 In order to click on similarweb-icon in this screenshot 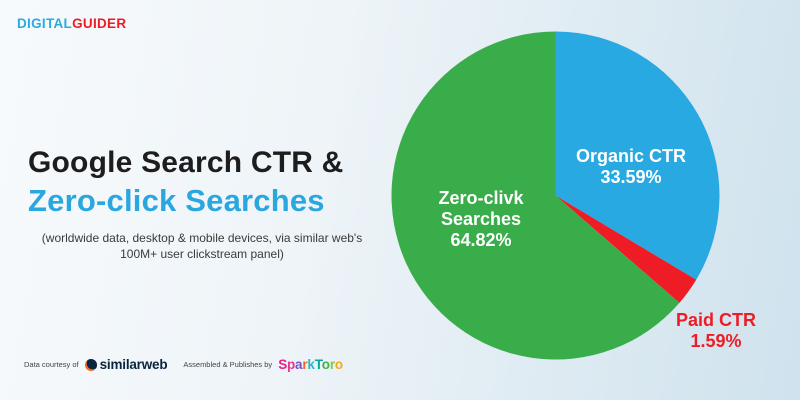, I will do `click(90, 364)`.